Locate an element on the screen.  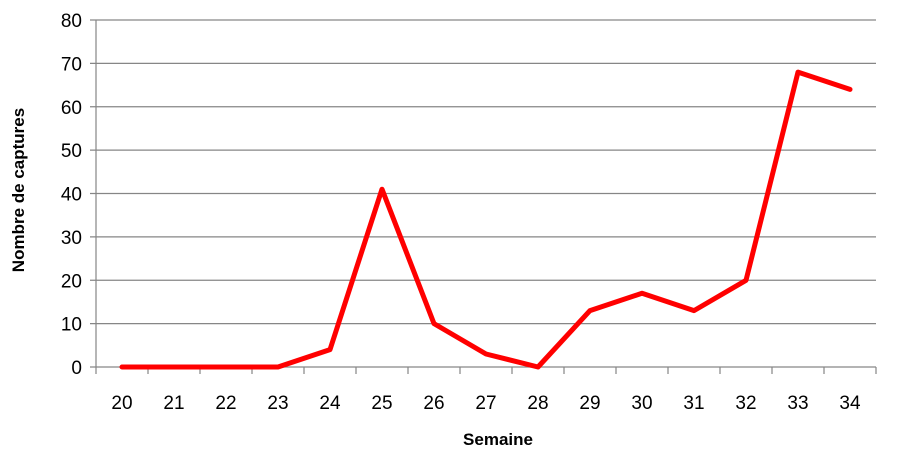
y-tick-labels: 0 10 20 30 40 50 60 70 80 is located at coordinates (71, 195).